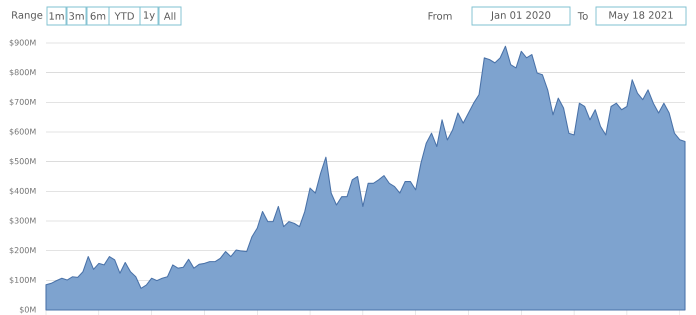 The image size is (696, 315). What do you see at coordinates (170, 16) in the screenshot?
I see `text: All` at bounding box center [170, 16].